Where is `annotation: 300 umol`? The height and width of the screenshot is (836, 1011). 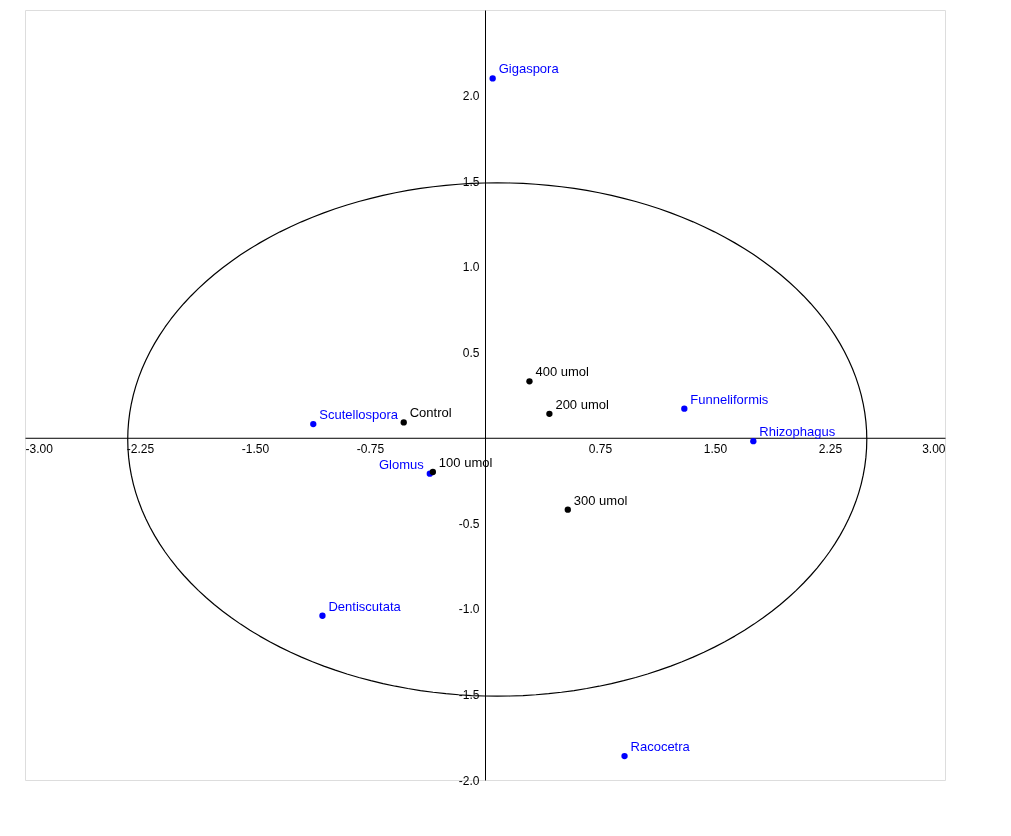 annotation: 300 umol is located at coordinates (600, 500).